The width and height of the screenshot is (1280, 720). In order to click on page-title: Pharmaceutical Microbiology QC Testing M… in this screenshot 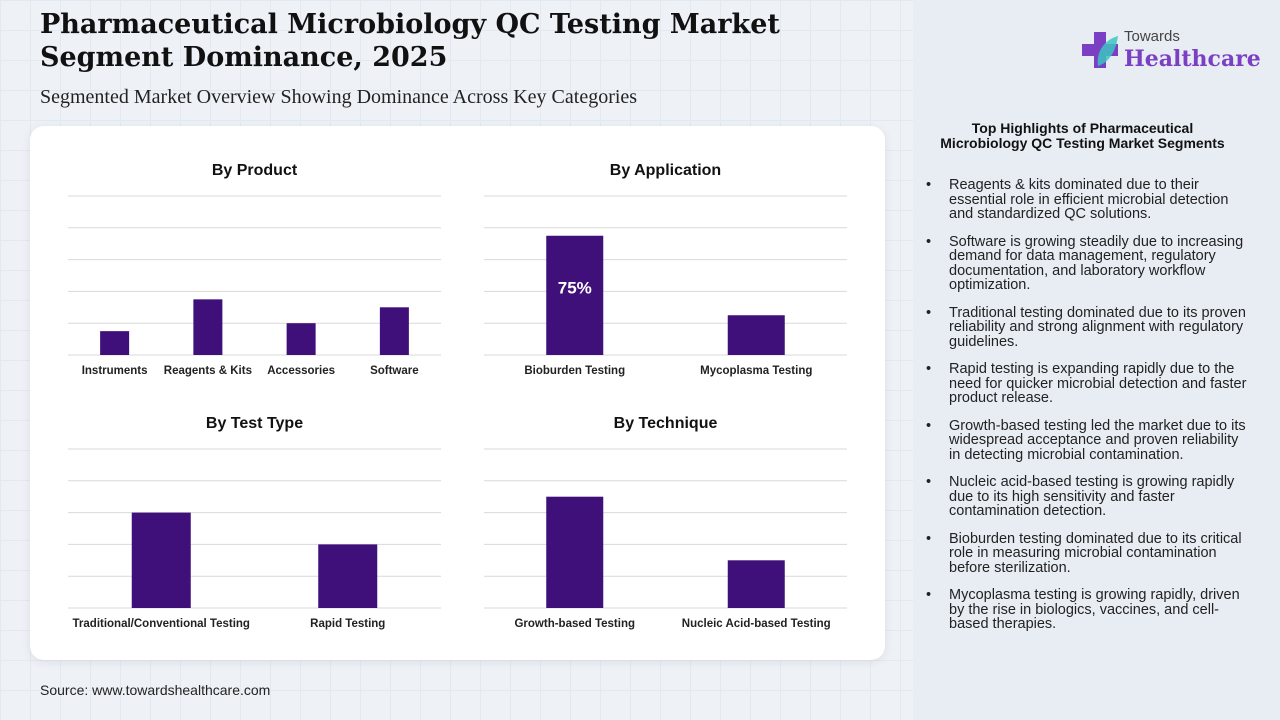, I will do `click(410, 41)`.